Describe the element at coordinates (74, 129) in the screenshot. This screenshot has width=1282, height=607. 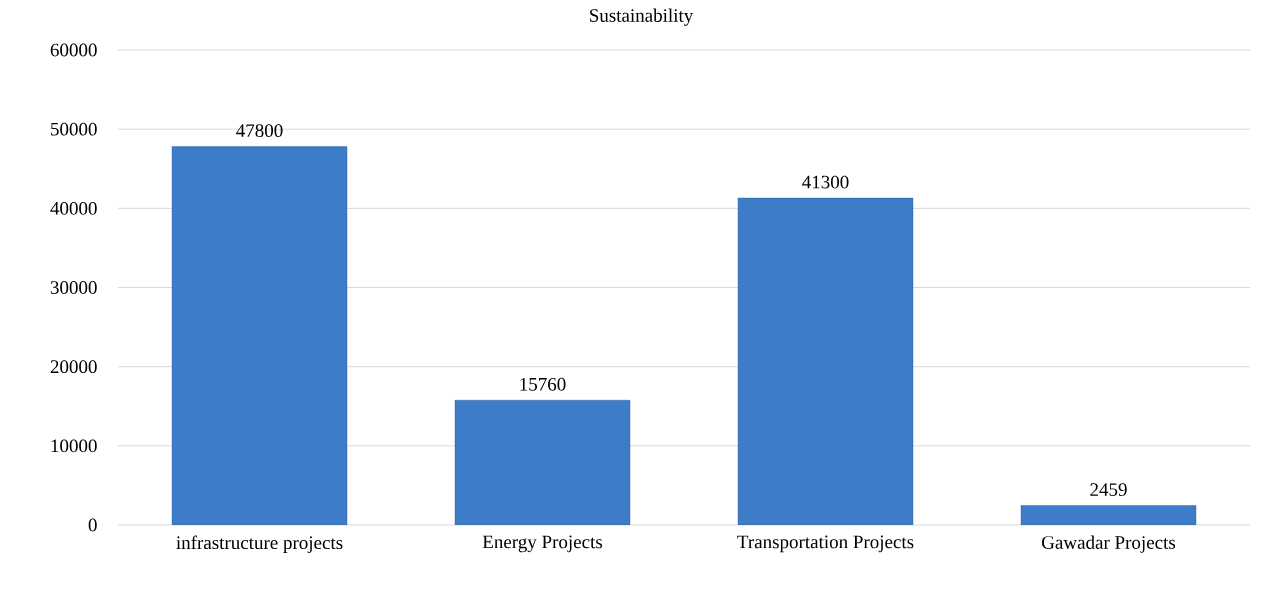
I see `y-tick-label: 50000` at that location.